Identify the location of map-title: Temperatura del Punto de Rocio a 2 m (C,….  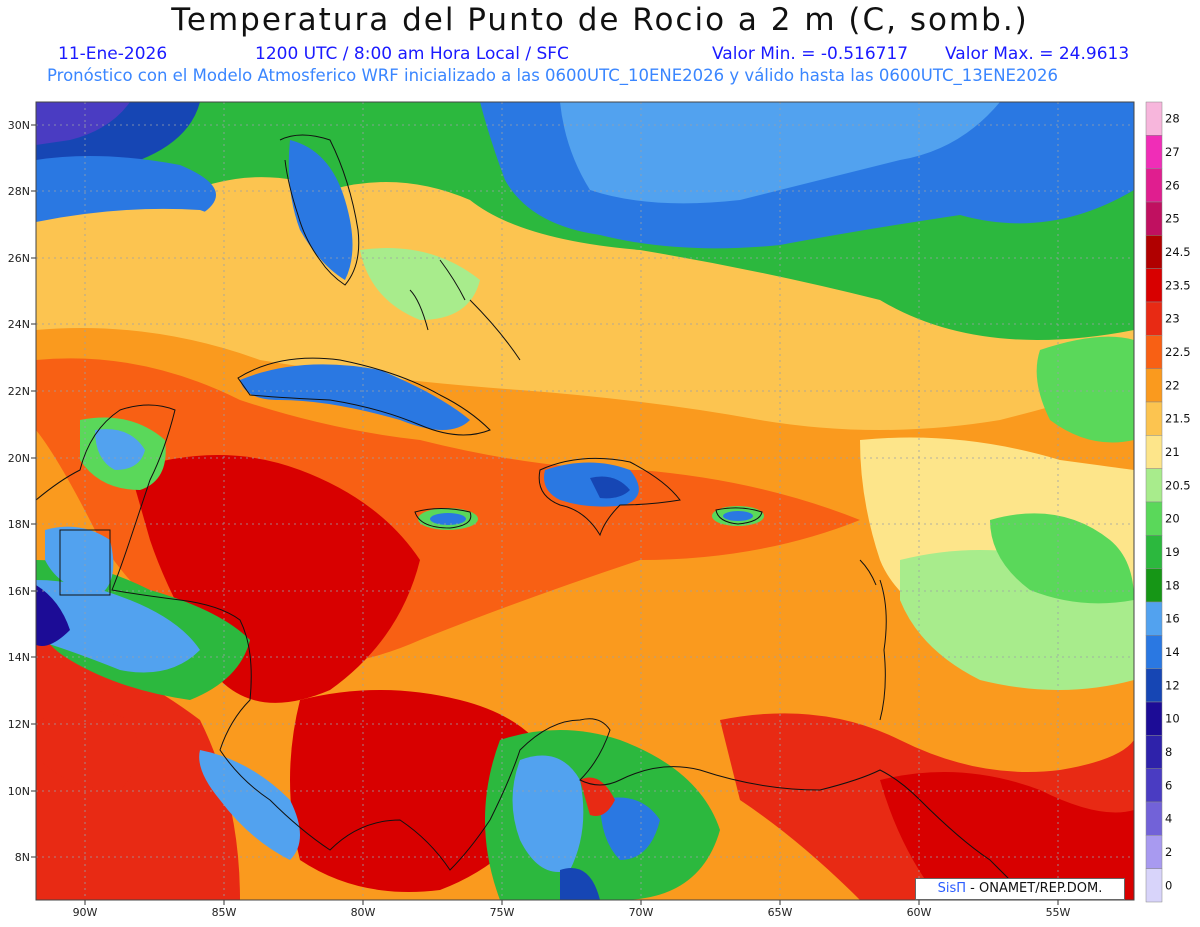
(600, 20).